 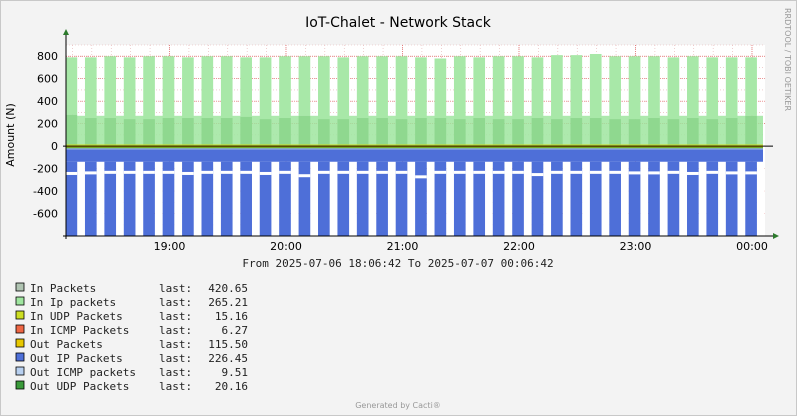 I want to click on y-tick-label: 800, so click(x=47, y=56).